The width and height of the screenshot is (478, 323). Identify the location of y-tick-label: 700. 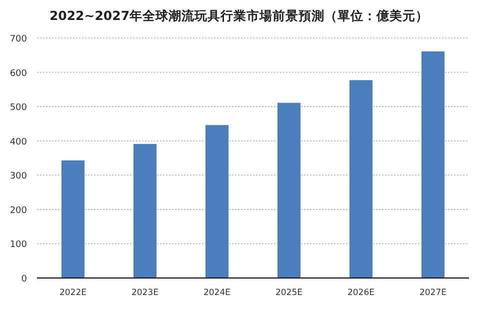
(19, 39).